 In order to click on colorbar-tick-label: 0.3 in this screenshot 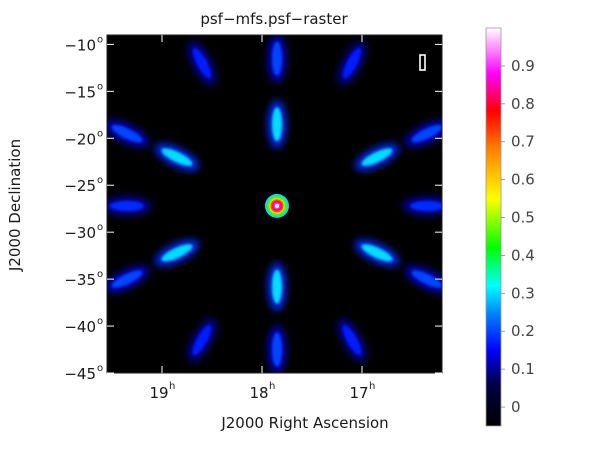, I will do `click(523, 293)`.